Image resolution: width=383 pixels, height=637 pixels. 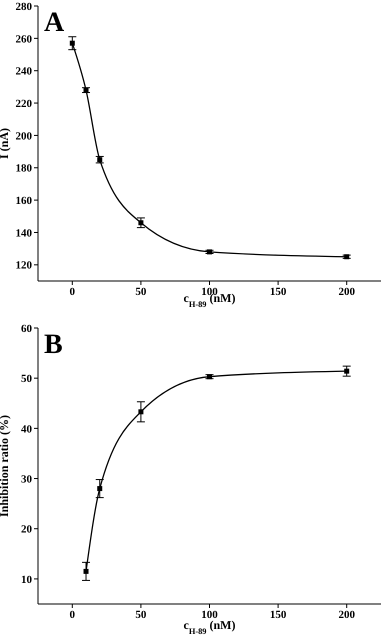 What do you see at coordinates (5, 466) in the screenshot?
I see `y-axis-title: Inhibition ratio (%)` at bounding box center [5, 466].